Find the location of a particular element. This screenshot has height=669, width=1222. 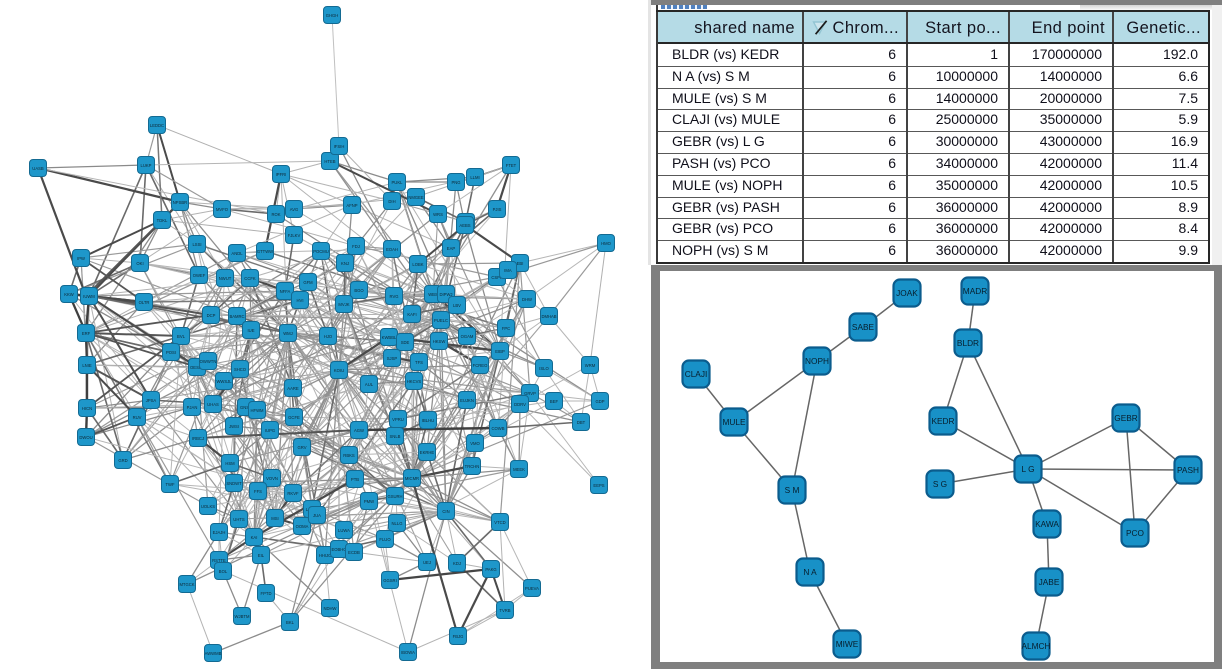

svg-text: RSTTE is located at coordinates (219, 560).